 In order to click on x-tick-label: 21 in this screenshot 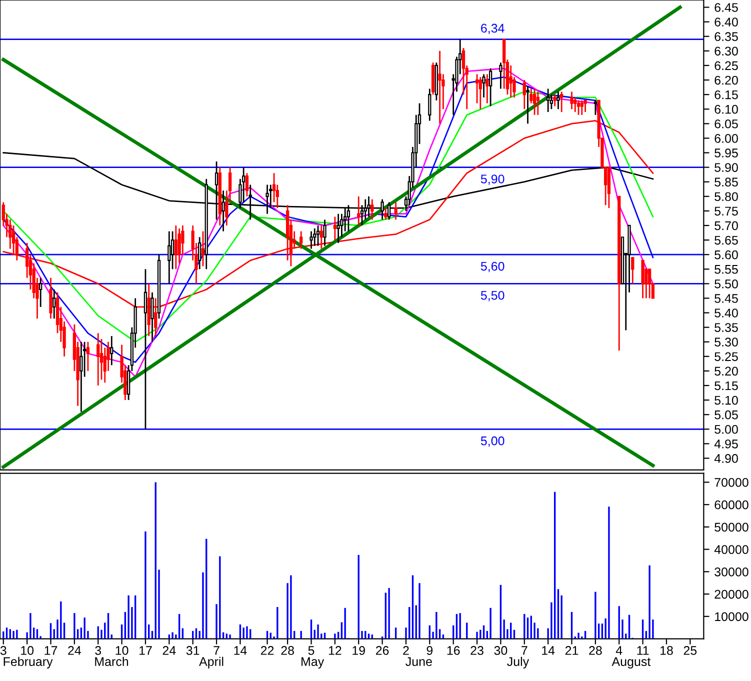, I will do `click(571, 650)`.